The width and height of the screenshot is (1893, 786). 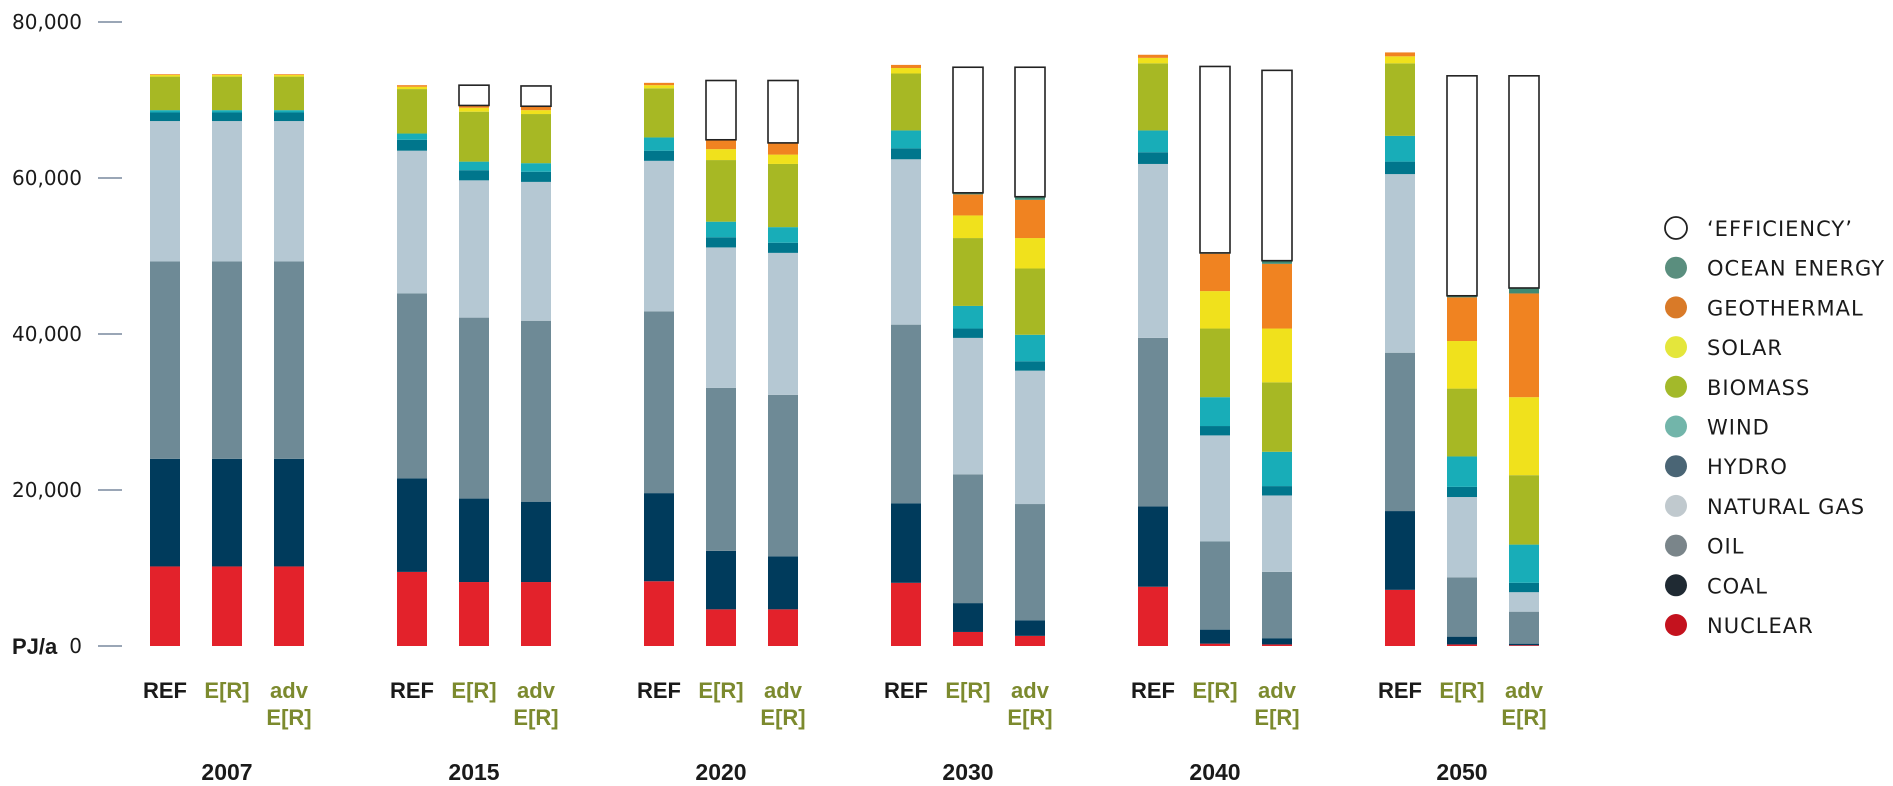 What do you see at coordinates (1760, 626) in the screenshot?
I see `legend-label: NUCLEAR` at bounding box center [1760, 626].